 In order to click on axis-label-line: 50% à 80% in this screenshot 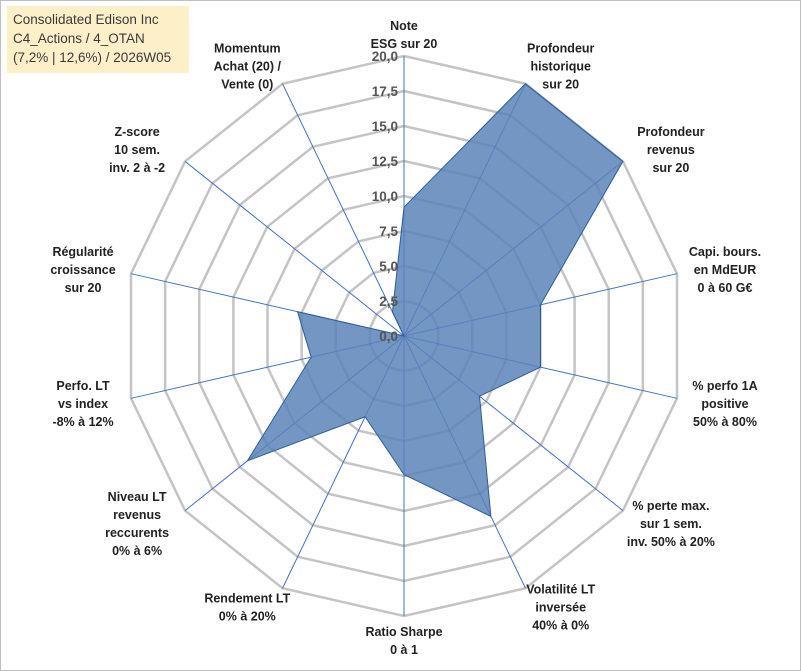, I will do `click(725, 422)`.